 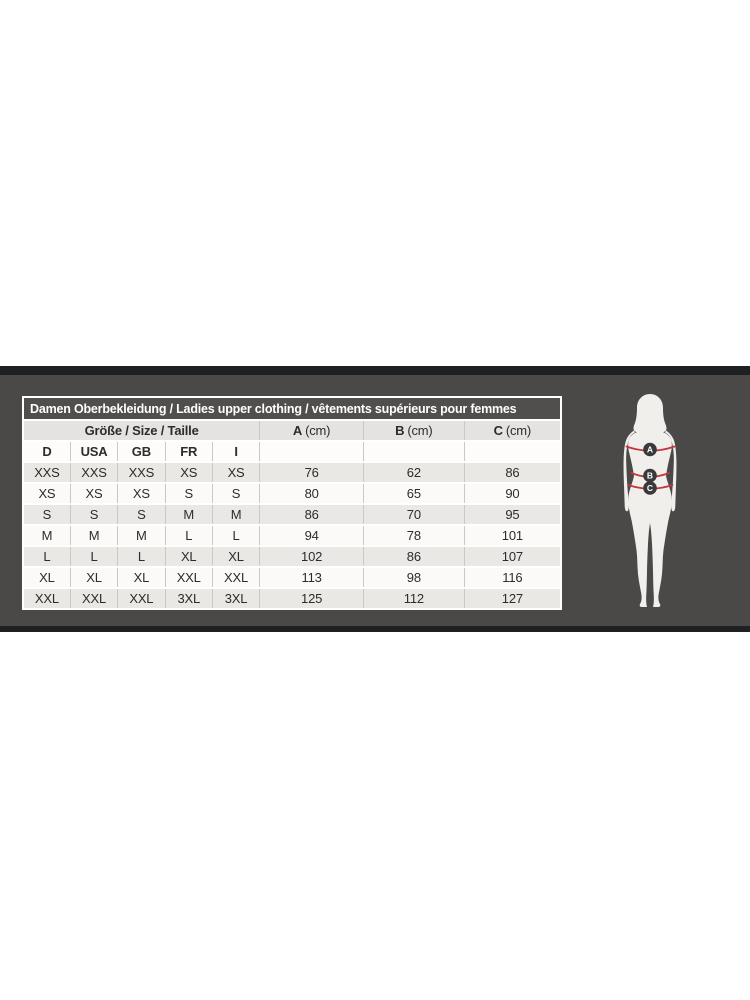 I want to click on measurement-cell: 80, so click(x=311, y=493).